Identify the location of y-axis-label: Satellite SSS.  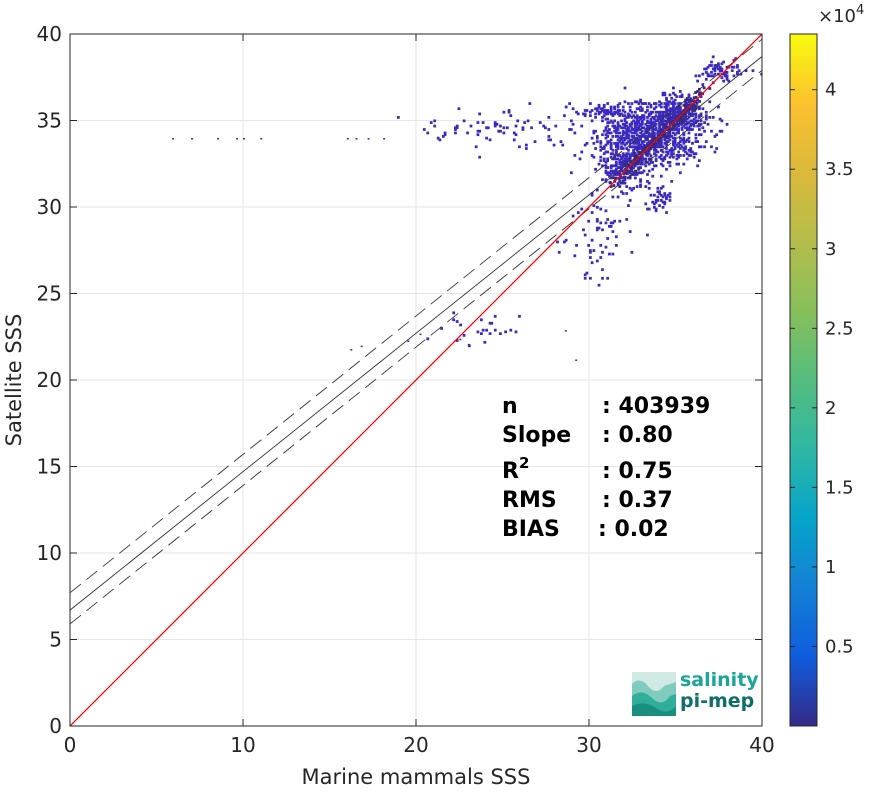
(14, 380).